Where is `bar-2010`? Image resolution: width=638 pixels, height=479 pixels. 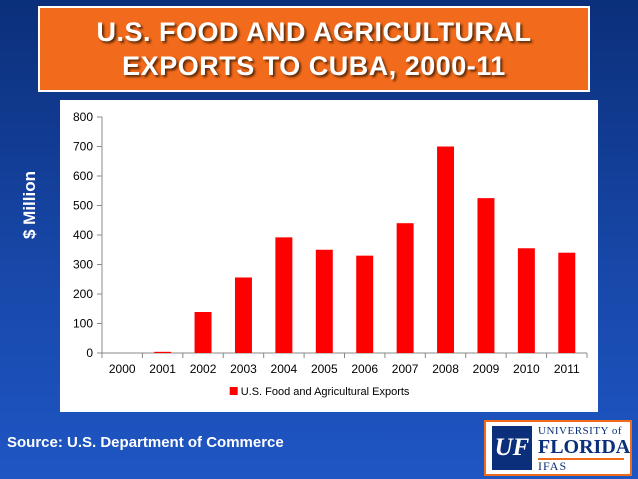
bar-2010 is located at coordinates (526, 300).